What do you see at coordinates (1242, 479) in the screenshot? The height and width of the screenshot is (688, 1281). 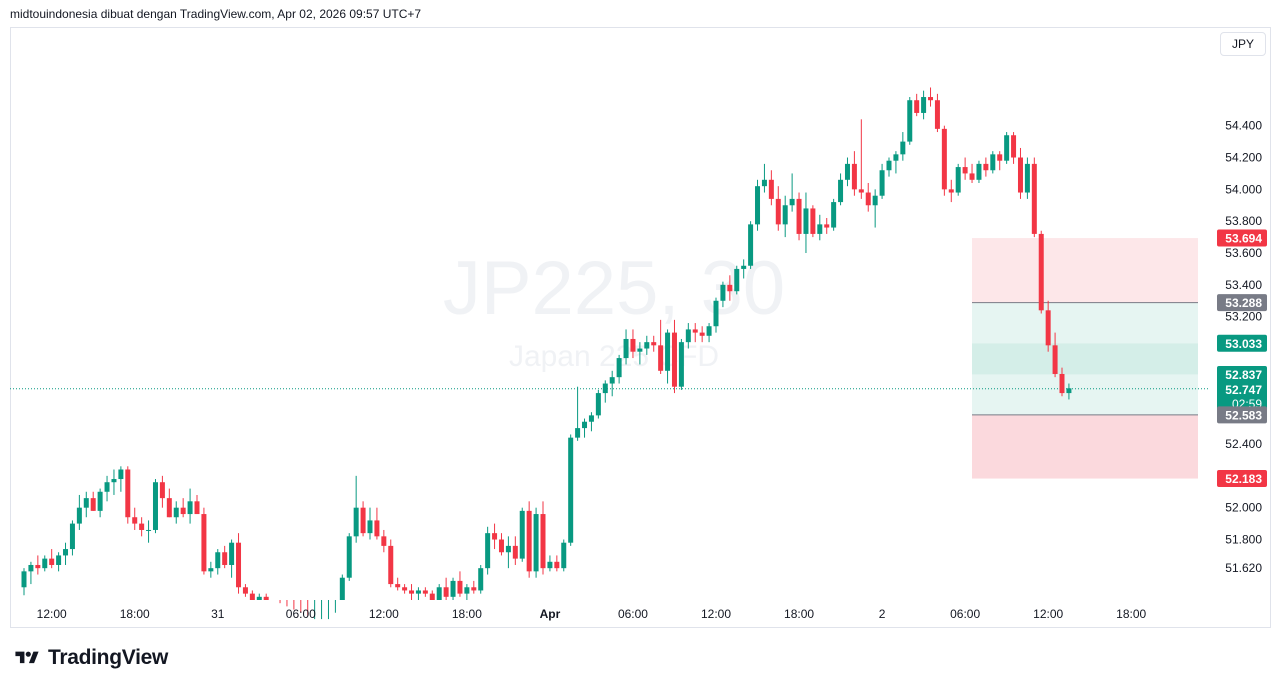 I see `lower-zone-tag: 52.183` at bounding box center [1242, 479].